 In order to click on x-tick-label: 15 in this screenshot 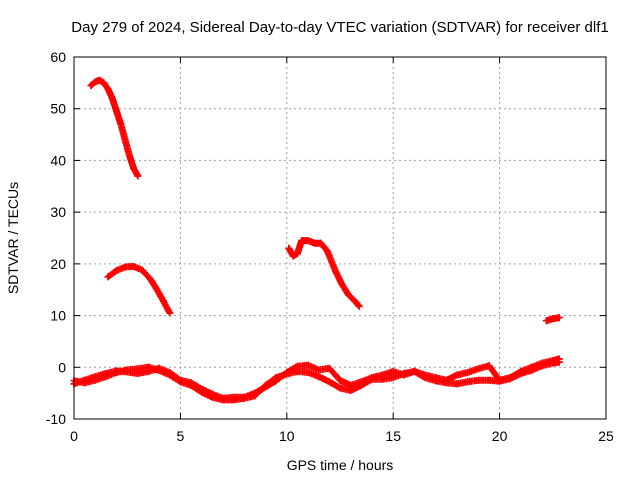, I will do `click(393, 436)`.